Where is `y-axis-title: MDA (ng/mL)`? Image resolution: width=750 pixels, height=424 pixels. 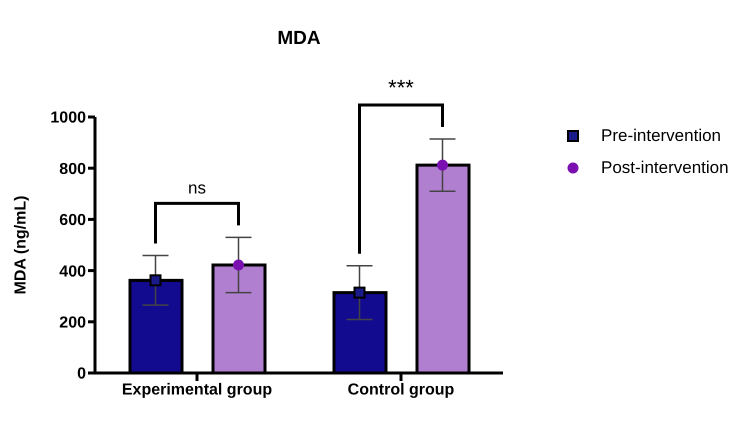 y-axis-title: MDA (ng/mL) is located at coordinates (21, 245).